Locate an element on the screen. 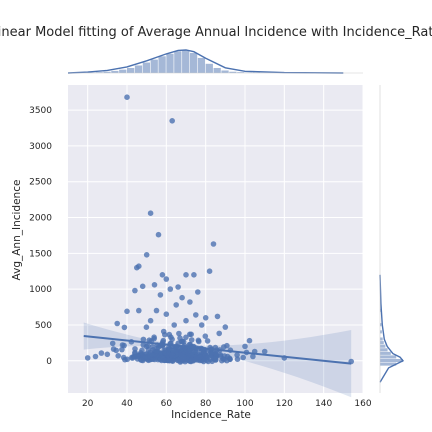  x-tick-label: 20 is located at coordinates (88, 404).